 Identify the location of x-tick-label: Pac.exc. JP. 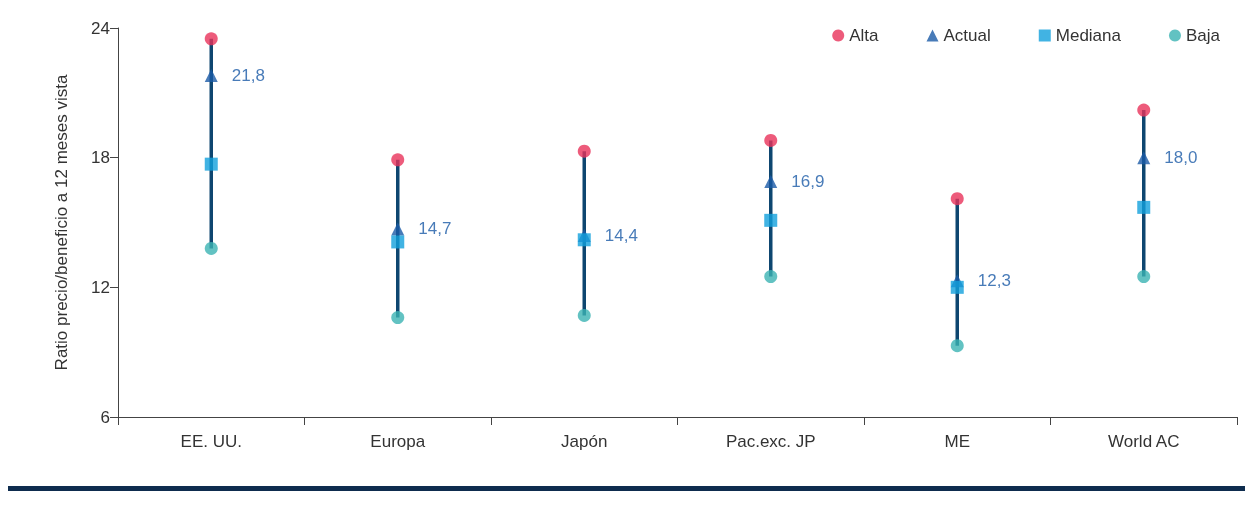
(770, 441).